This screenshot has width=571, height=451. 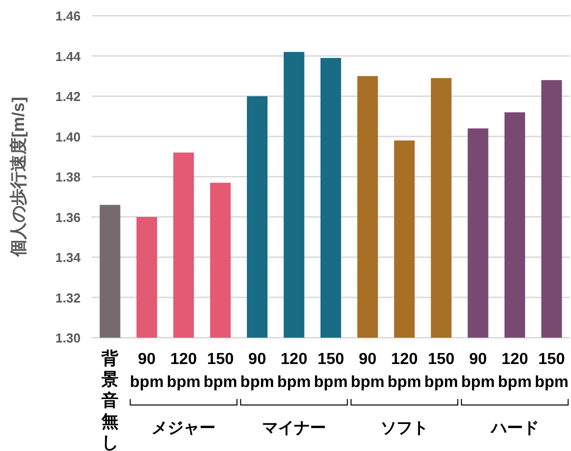 I want to click on y-tick-label: 1.46, so click(x=68, y=16).